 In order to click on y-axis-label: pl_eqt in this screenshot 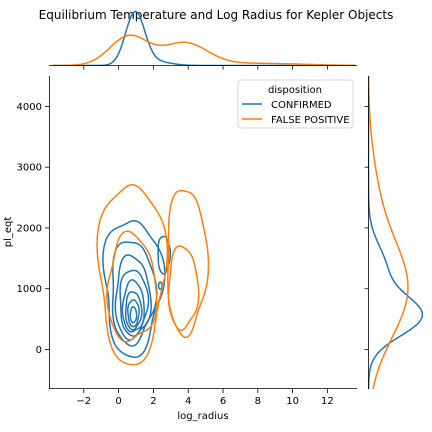, I will do `click(8, 232)`.